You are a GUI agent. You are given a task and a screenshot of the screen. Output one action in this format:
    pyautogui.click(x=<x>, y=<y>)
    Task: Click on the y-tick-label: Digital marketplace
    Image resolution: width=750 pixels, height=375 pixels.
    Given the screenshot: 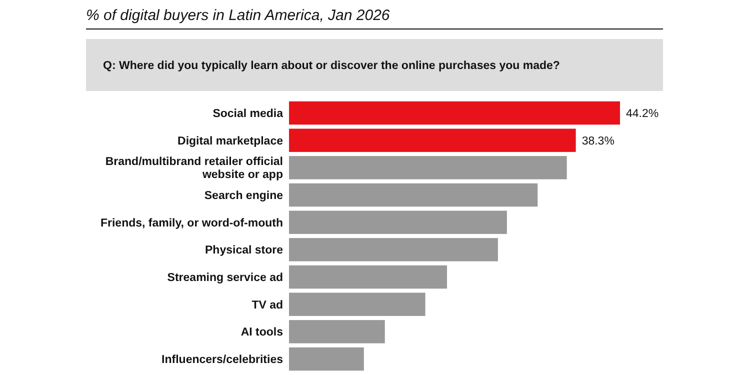 What is the action you would take?
    pyautogui.click(x=230, y=141)
    